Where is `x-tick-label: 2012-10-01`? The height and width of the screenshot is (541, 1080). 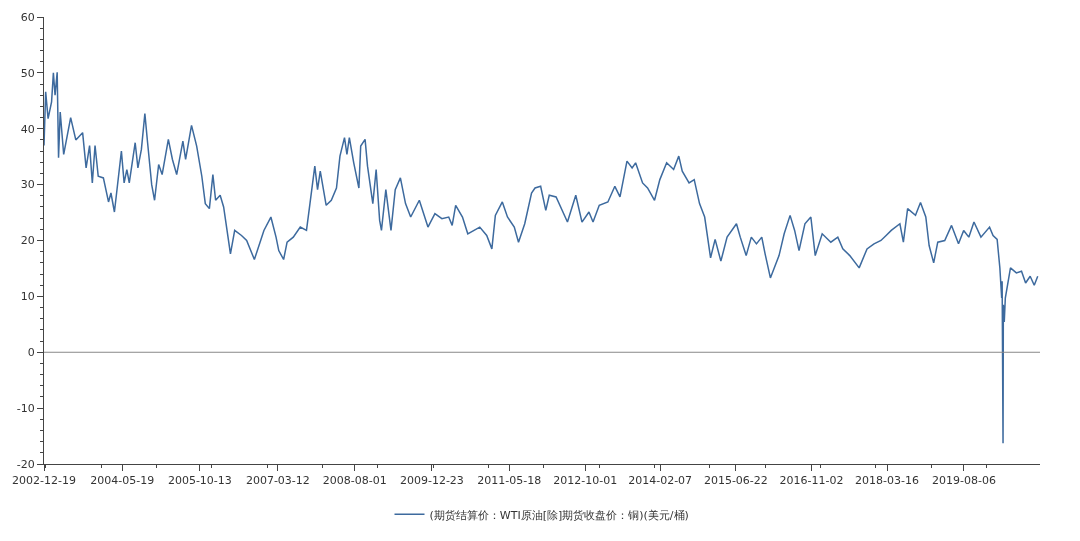
x-tick-label: 2012-10-01 is located at coordinates (585, 481).